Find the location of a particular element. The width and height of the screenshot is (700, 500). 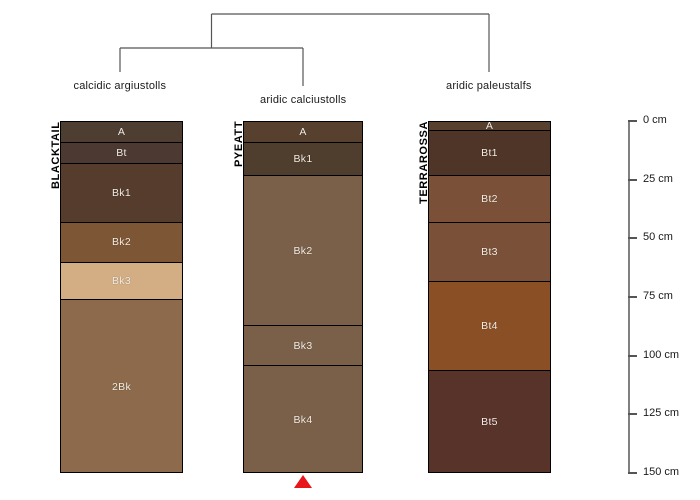

horizon-label: Bk4 is located at coordinates (303, 420).